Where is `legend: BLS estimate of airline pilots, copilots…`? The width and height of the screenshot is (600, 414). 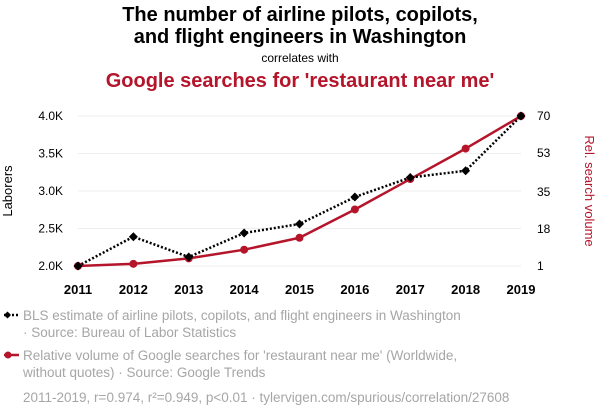
legend: BLS estimate of airline pilots, copilots… is located at coordinates (232, 344).